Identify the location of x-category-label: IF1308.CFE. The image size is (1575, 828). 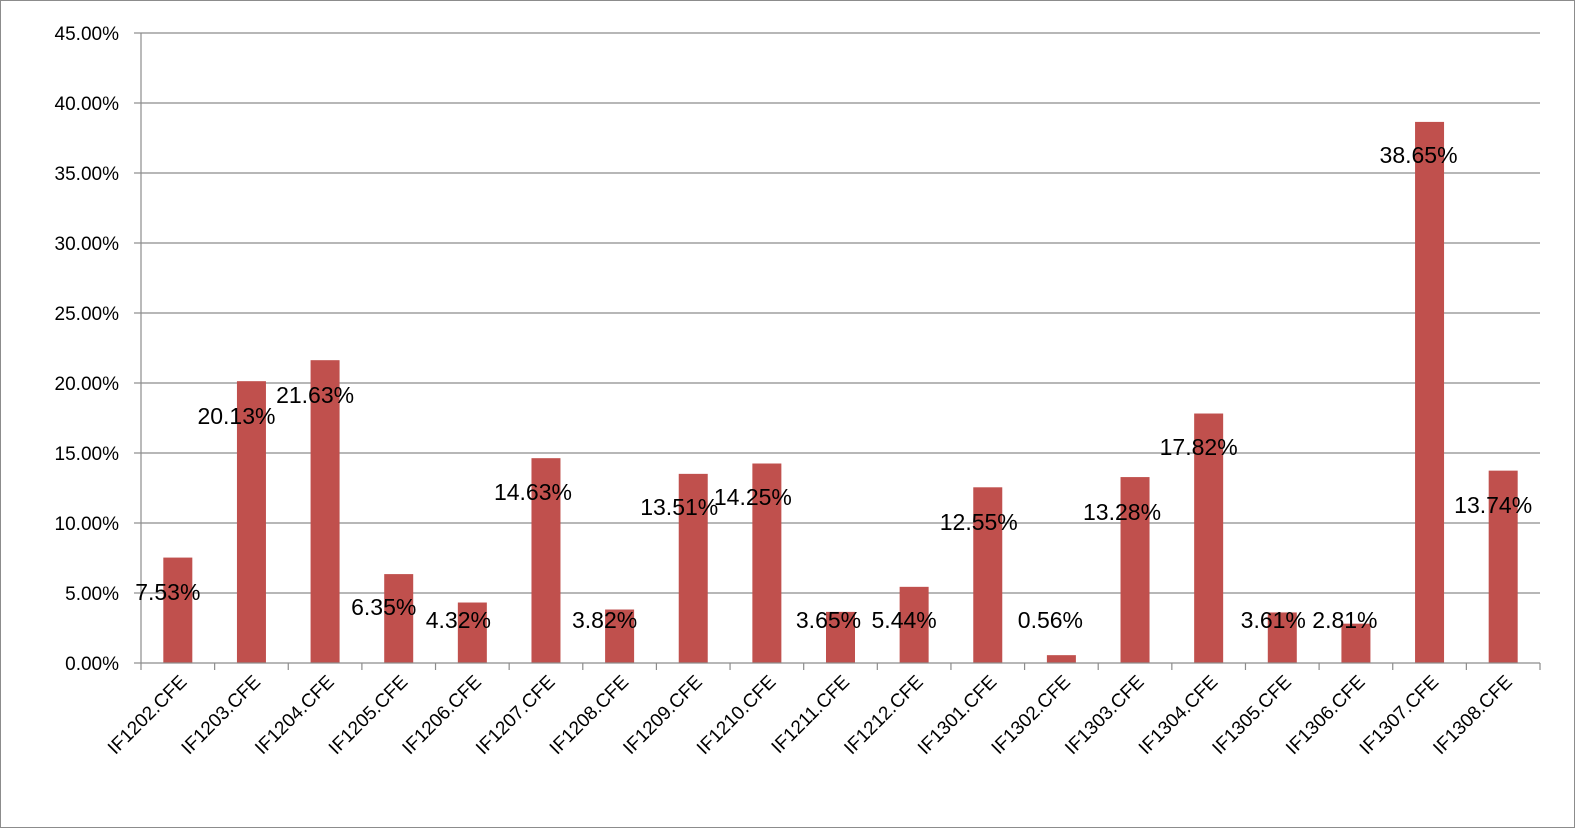
(1472, 715).